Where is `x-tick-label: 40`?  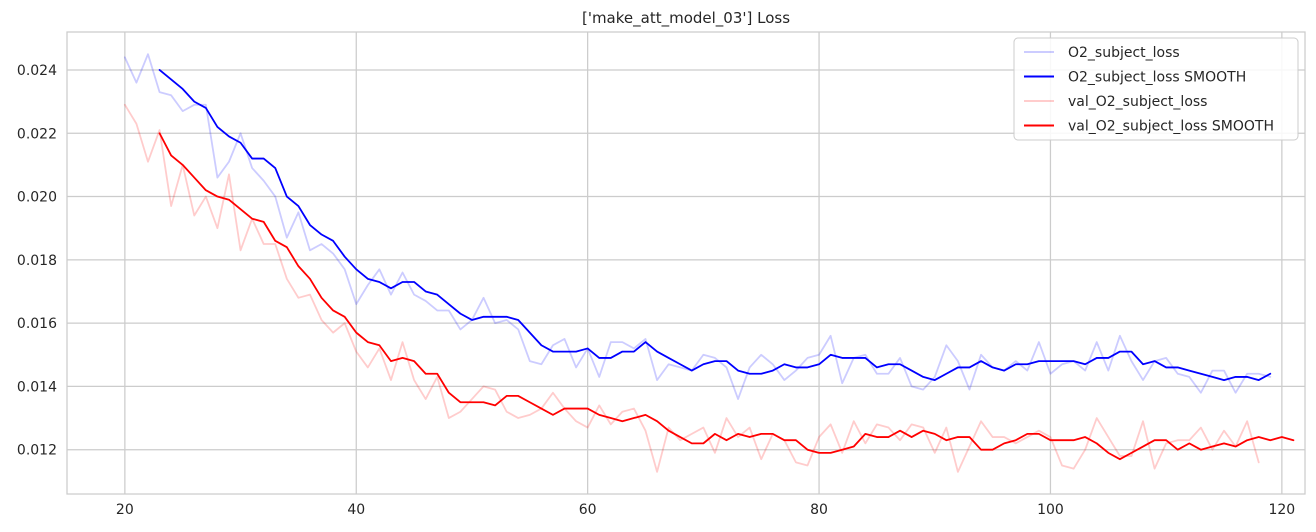 x-tick-label: 40 is located at coordinates (356, 510).